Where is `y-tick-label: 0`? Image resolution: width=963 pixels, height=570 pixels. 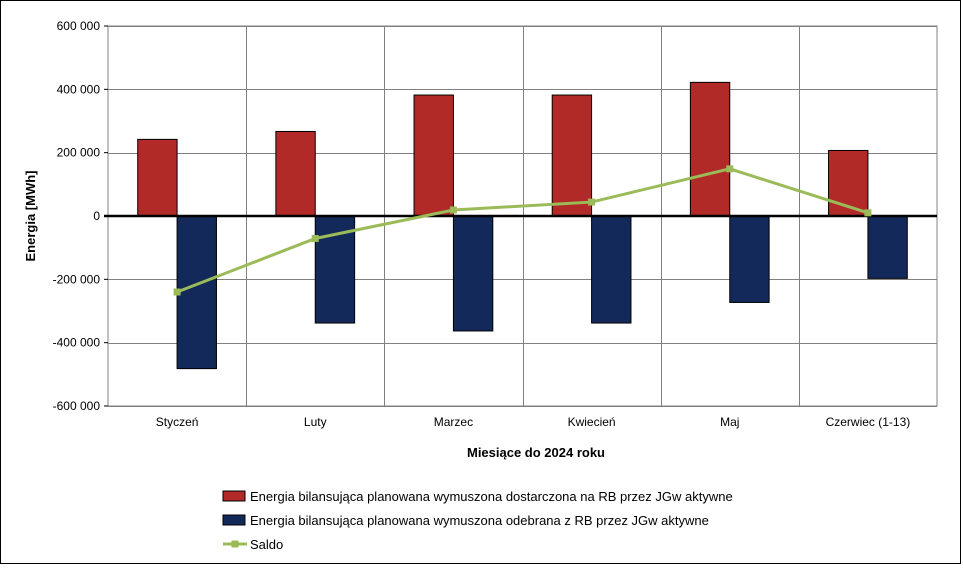 y-tick-label: 0 is located at coordinates (96, 216).